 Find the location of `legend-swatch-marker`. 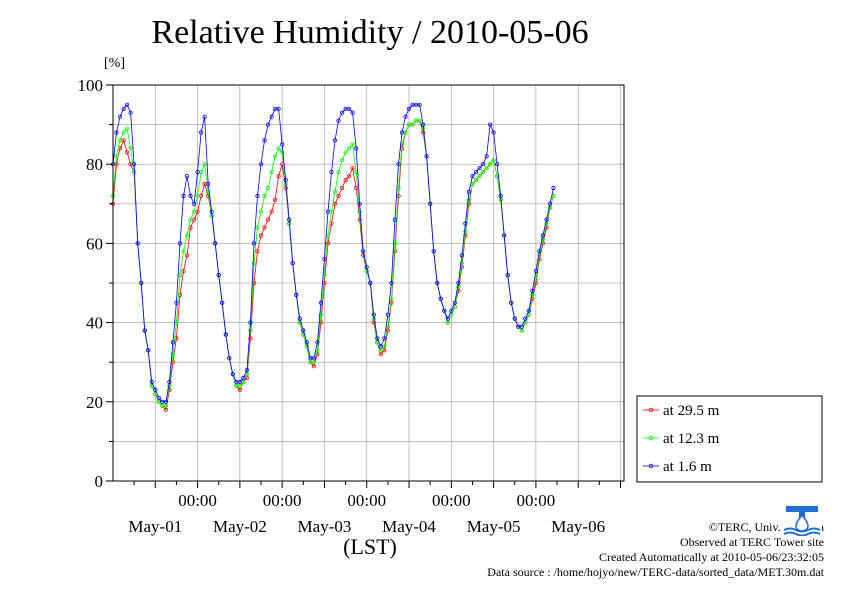

legend-swatch-marker is located at coordinates (651, 438).